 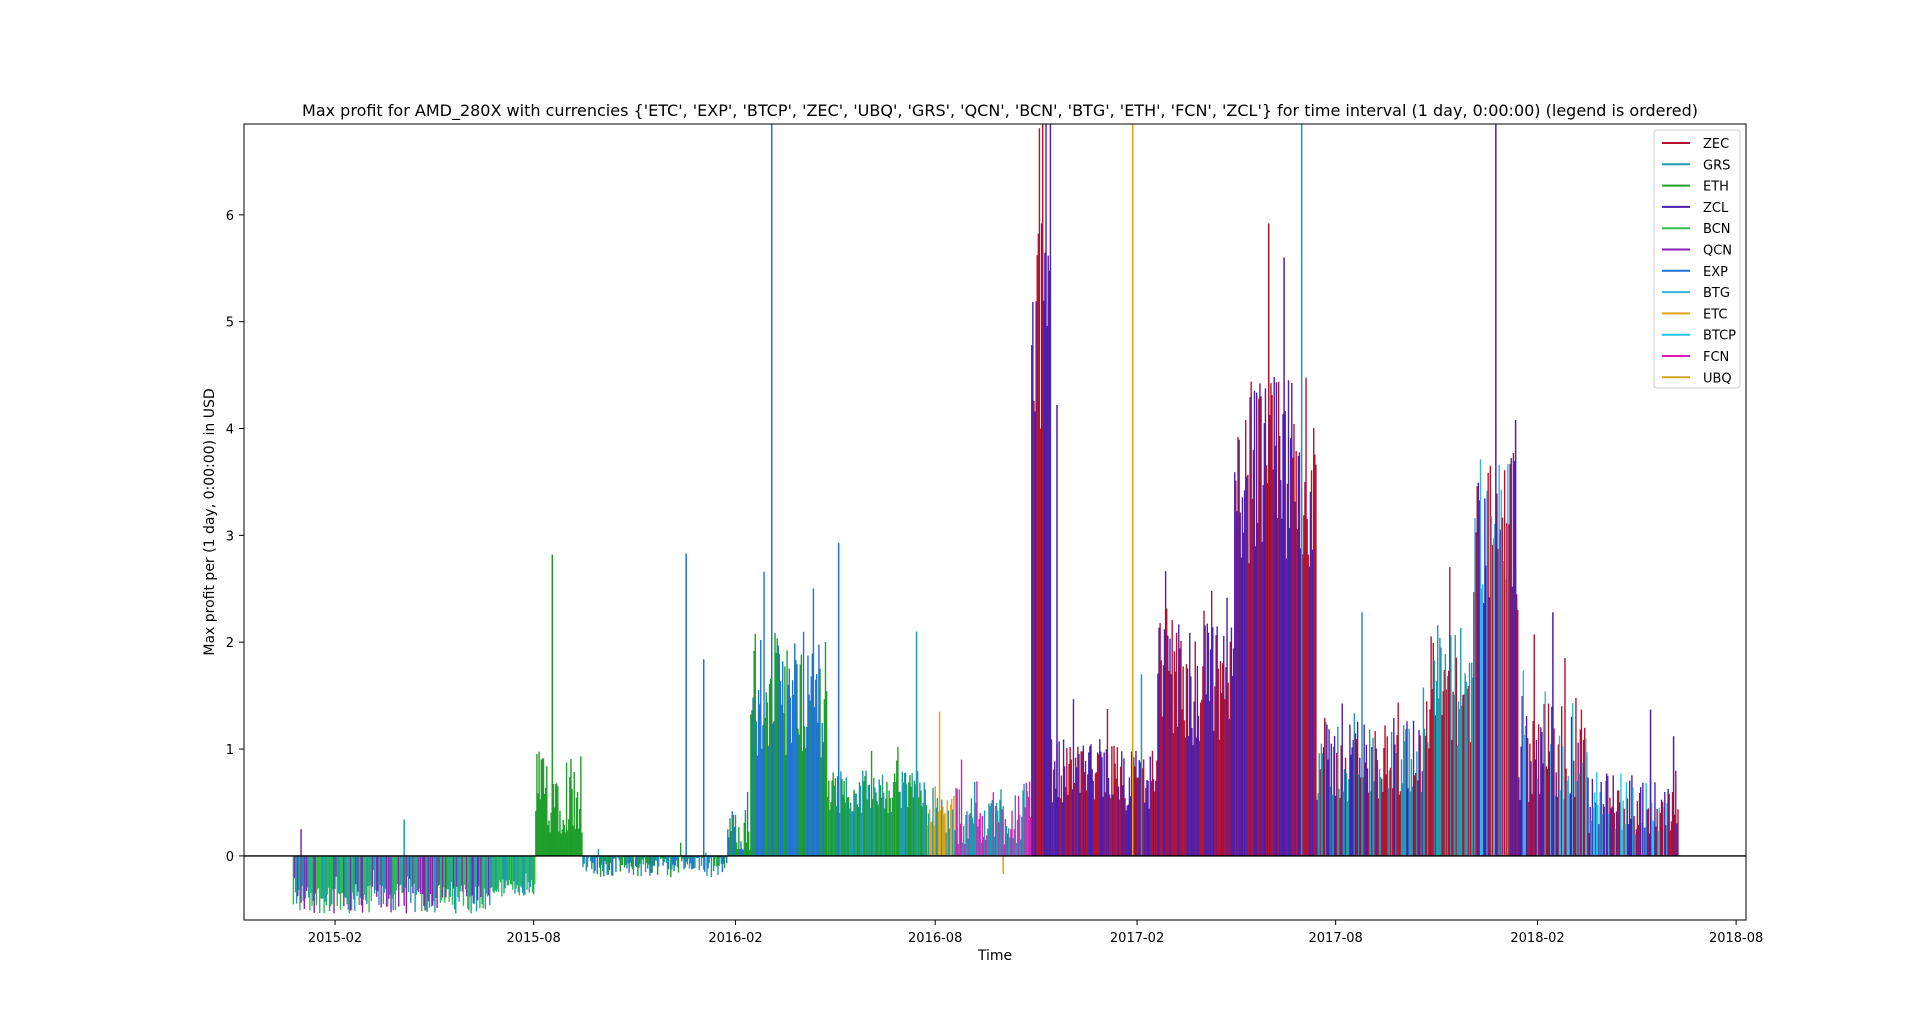 What do you see at coordinates (230, 857) in the screenshot?
I see `y-tick-label: 0` at bounding box center [230, 857].